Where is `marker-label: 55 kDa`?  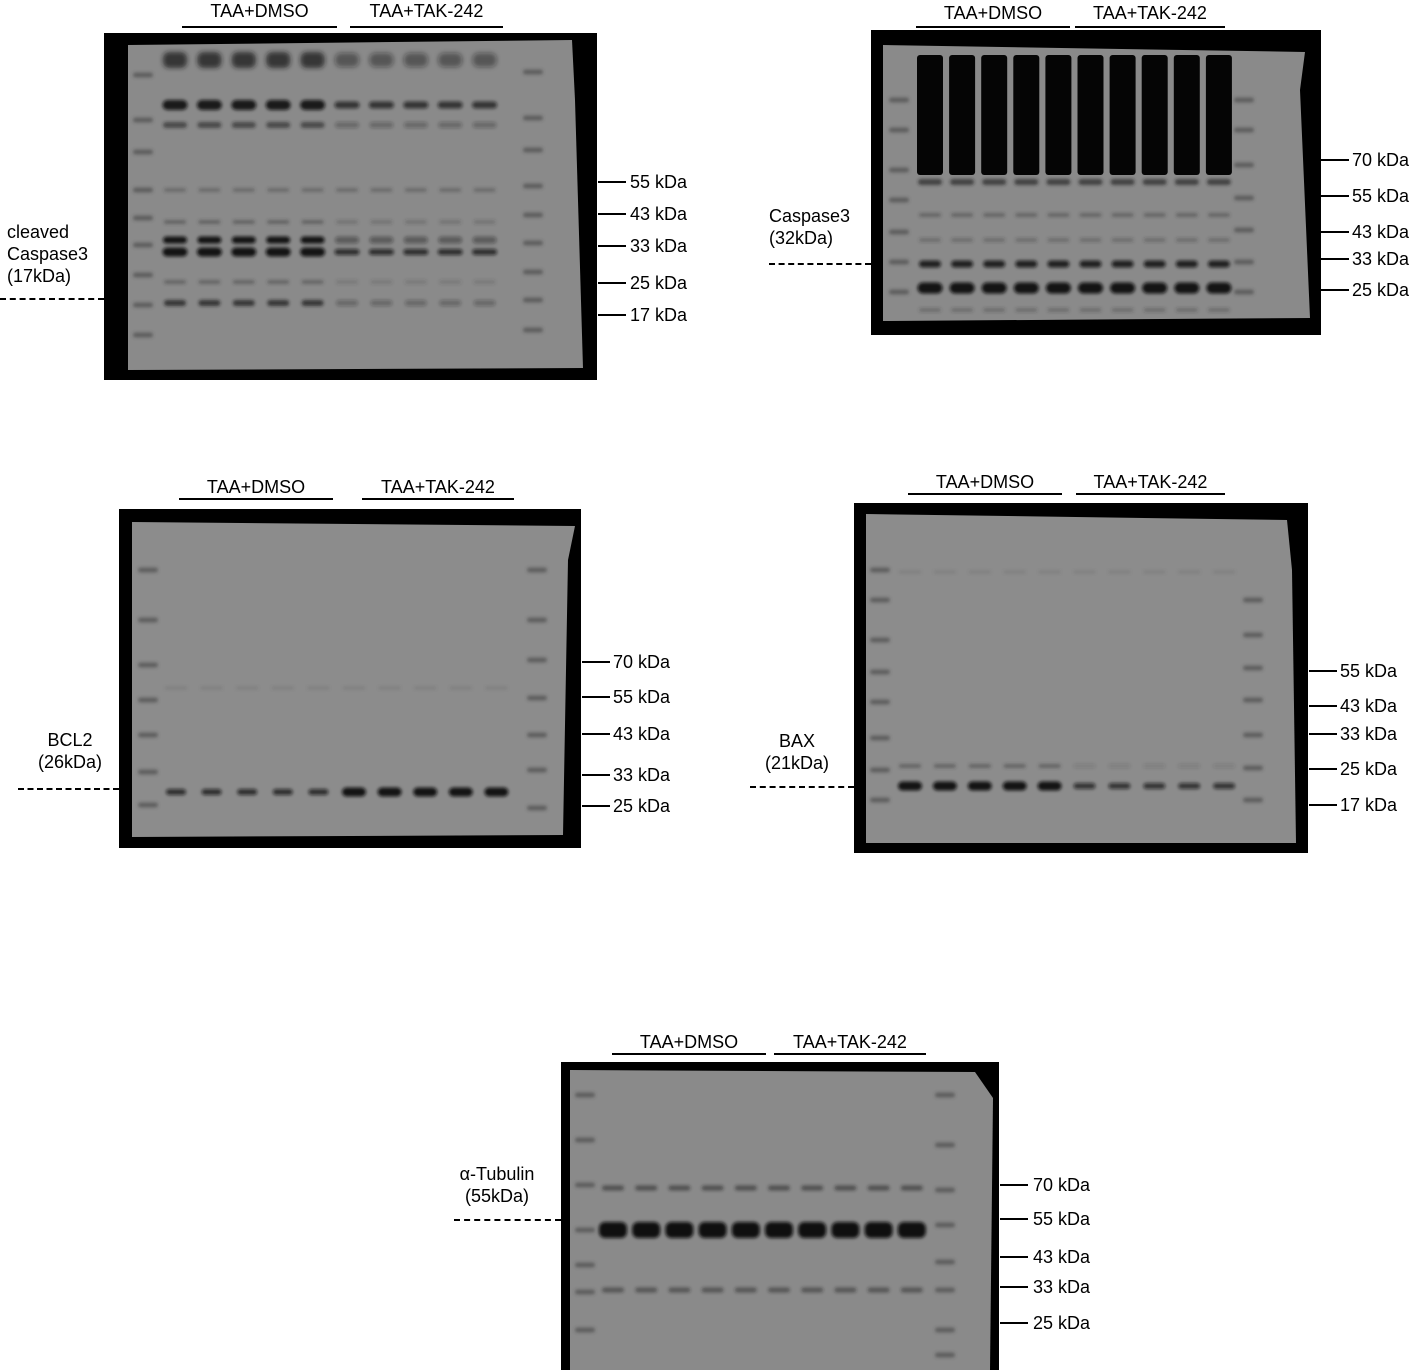
marker-label: 55 kDa is located at coordinates (659, 182).